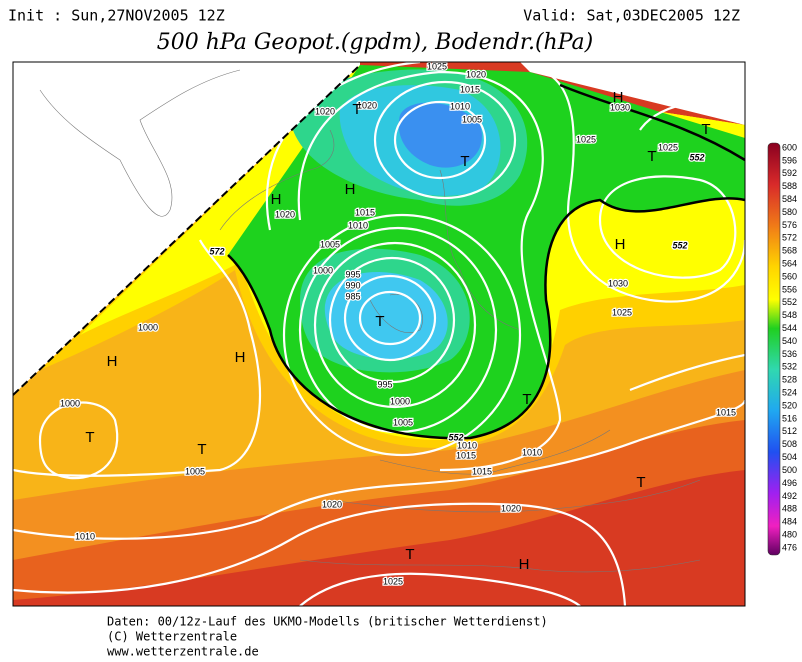  I want to click on colorbar-label: 600, so click(789, 147).